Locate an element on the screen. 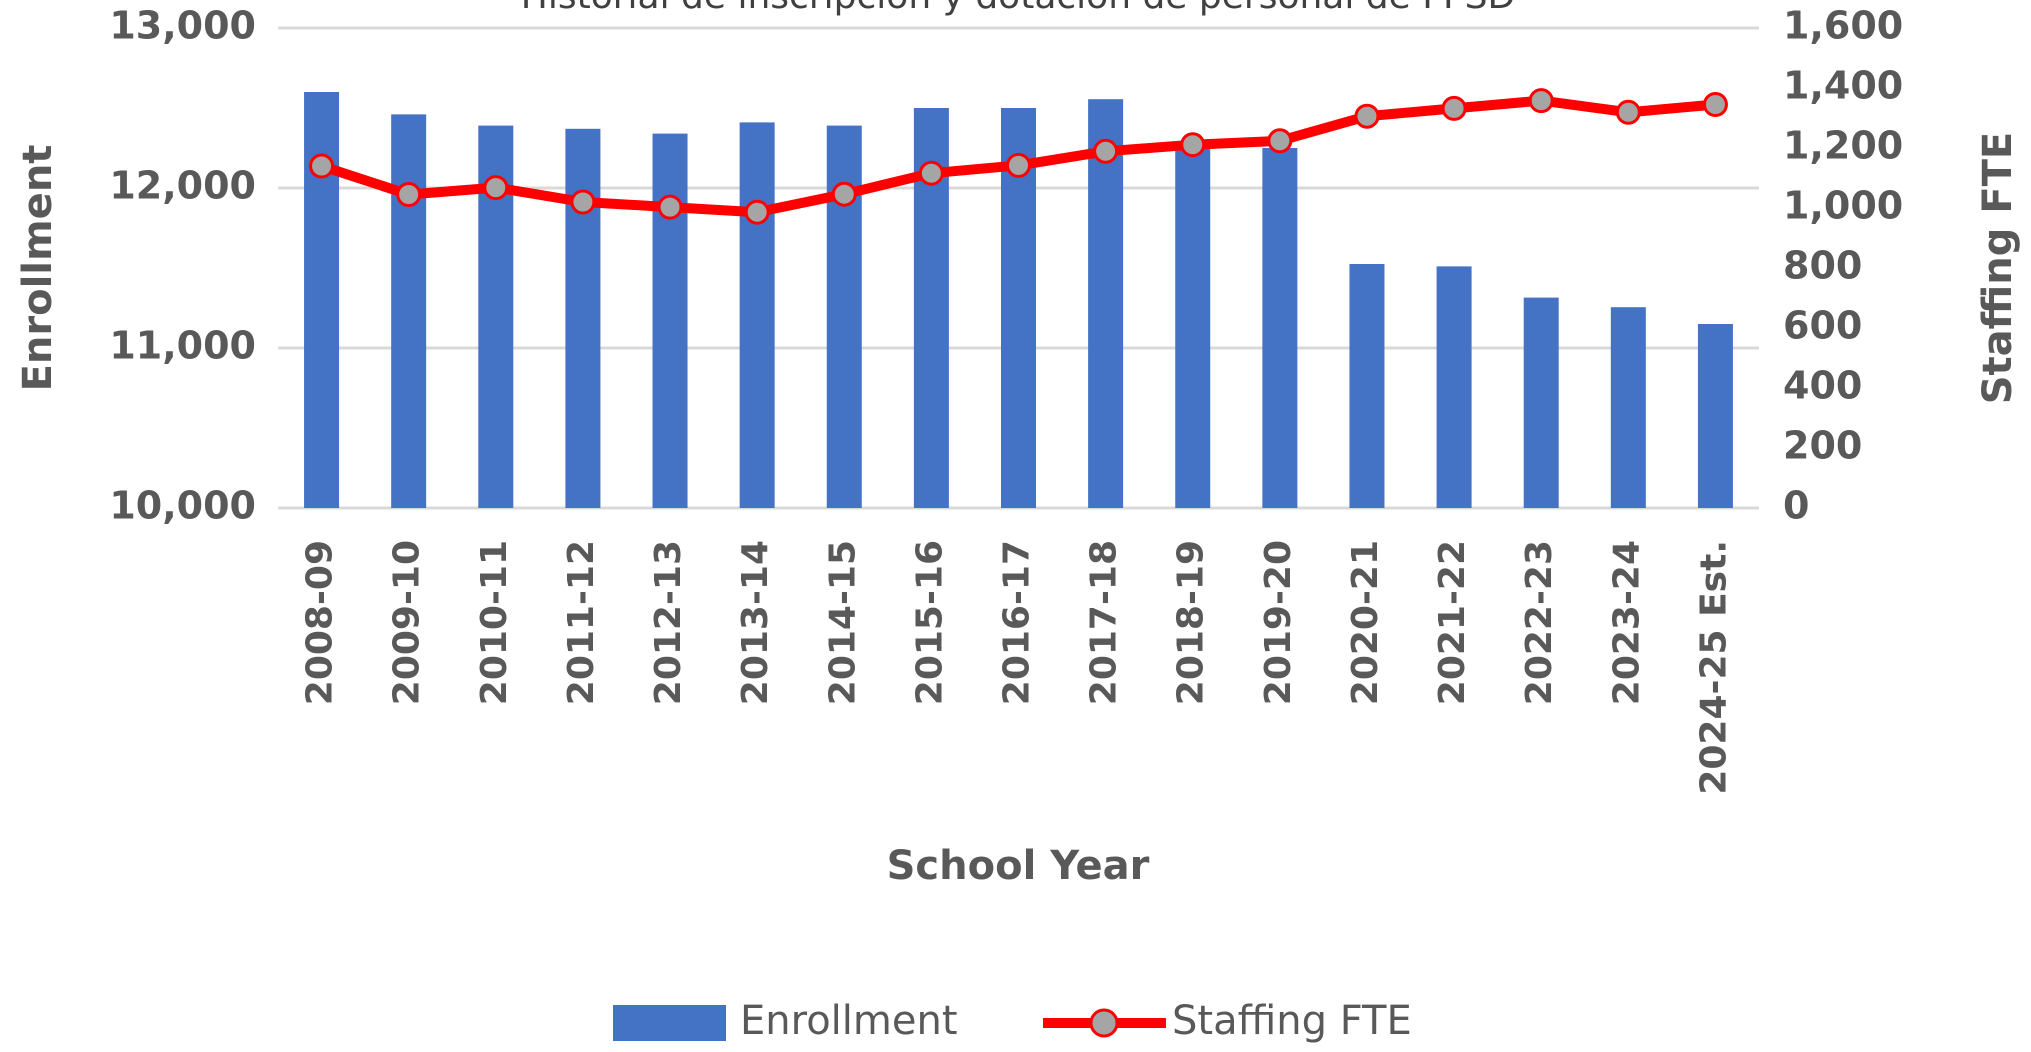 The image size is (2031, 1052). y2-axis-title: Staffing FTE is located at coordinates (1998, 268).